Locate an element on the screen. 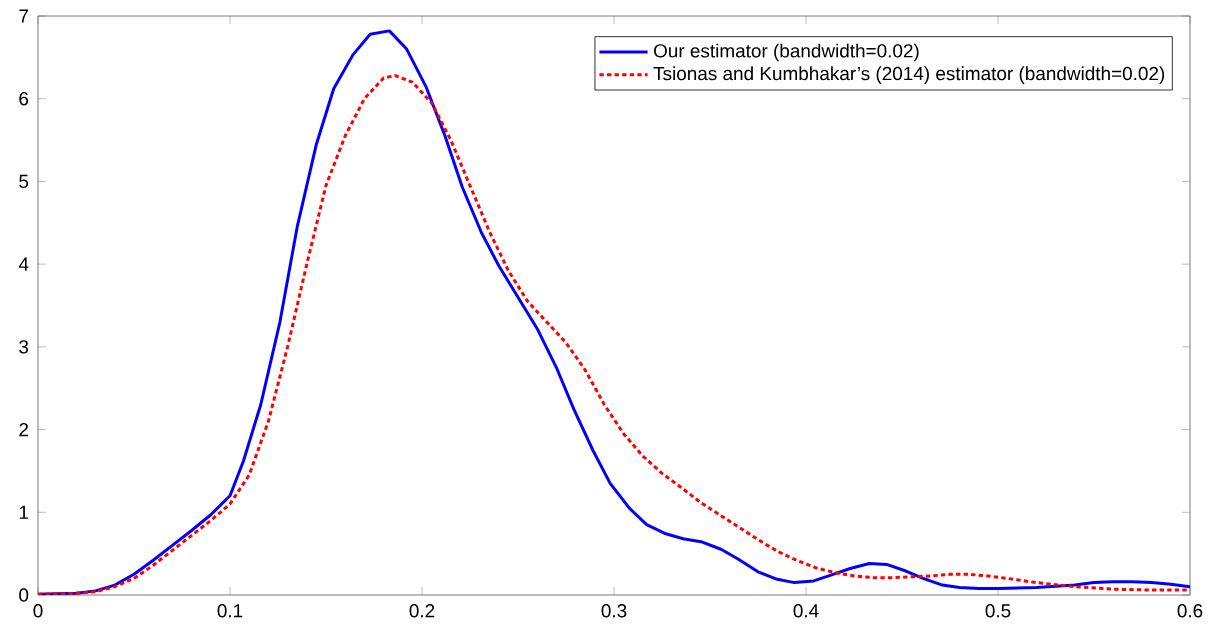 This screenshot has height=637, width=1215. x-tick-label: 0.6 is located at coordinates (1190, 611).